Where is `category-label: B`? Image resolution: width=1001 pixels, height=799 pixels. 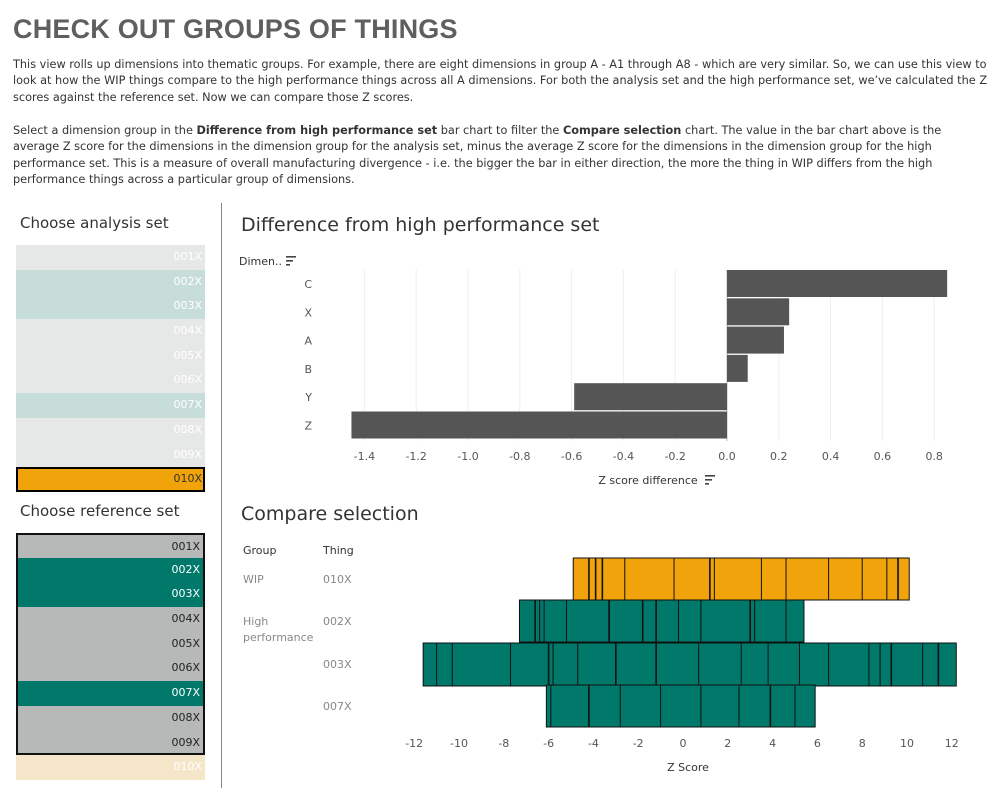
category-label: B is located at coordinates (308, 369).